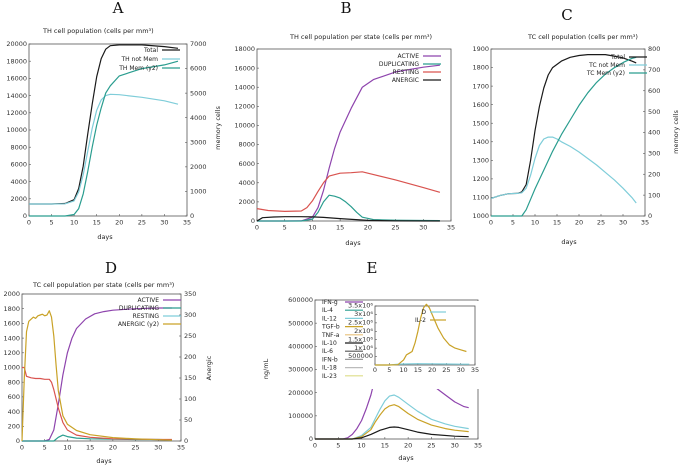  Describe the element at coordinates (432, 370) in the screenshot. I see `e-inset-x-tick-label: 20` at that location.